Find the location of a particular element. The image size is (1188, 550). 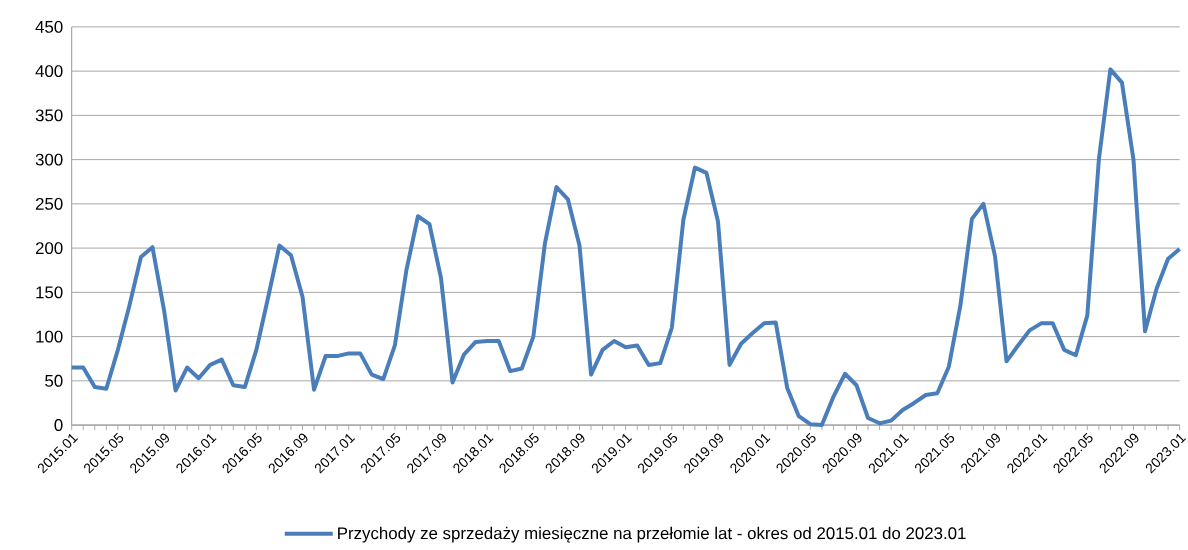

y-tick-label: 350 is located at coordinates (49, 115).